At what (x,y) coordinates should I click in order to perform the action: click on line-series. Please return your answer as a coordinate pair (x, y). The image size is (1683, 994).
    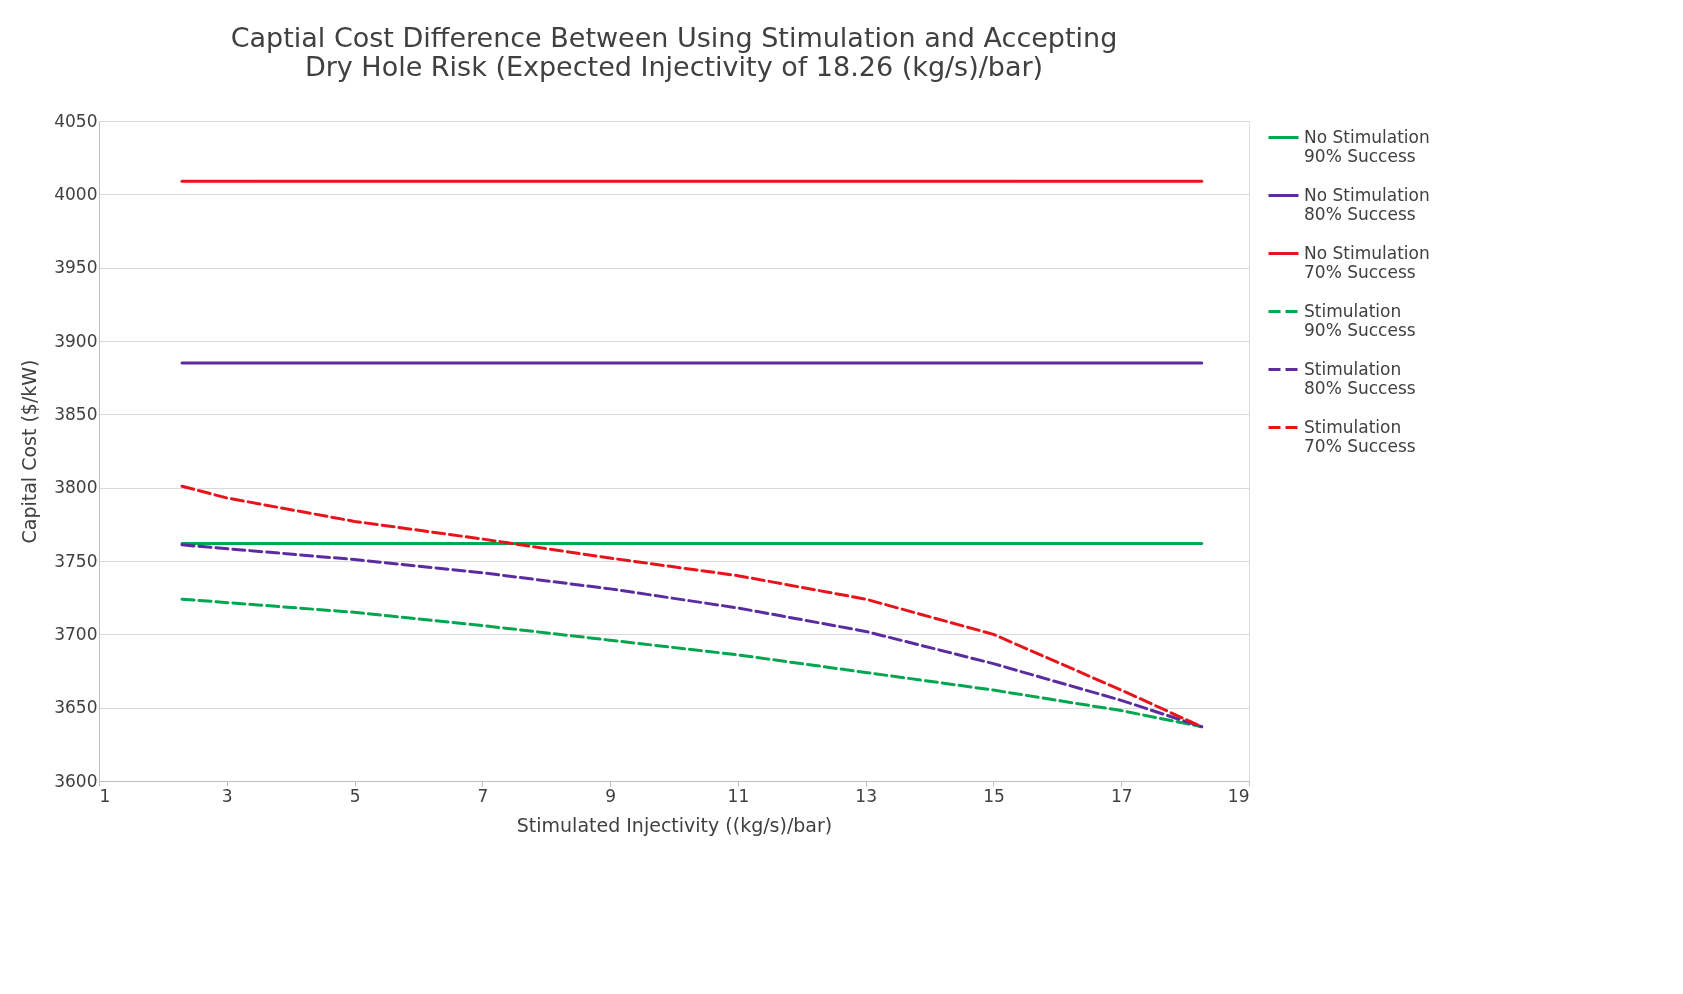
    Looking at the image, I should click on (692, 636).